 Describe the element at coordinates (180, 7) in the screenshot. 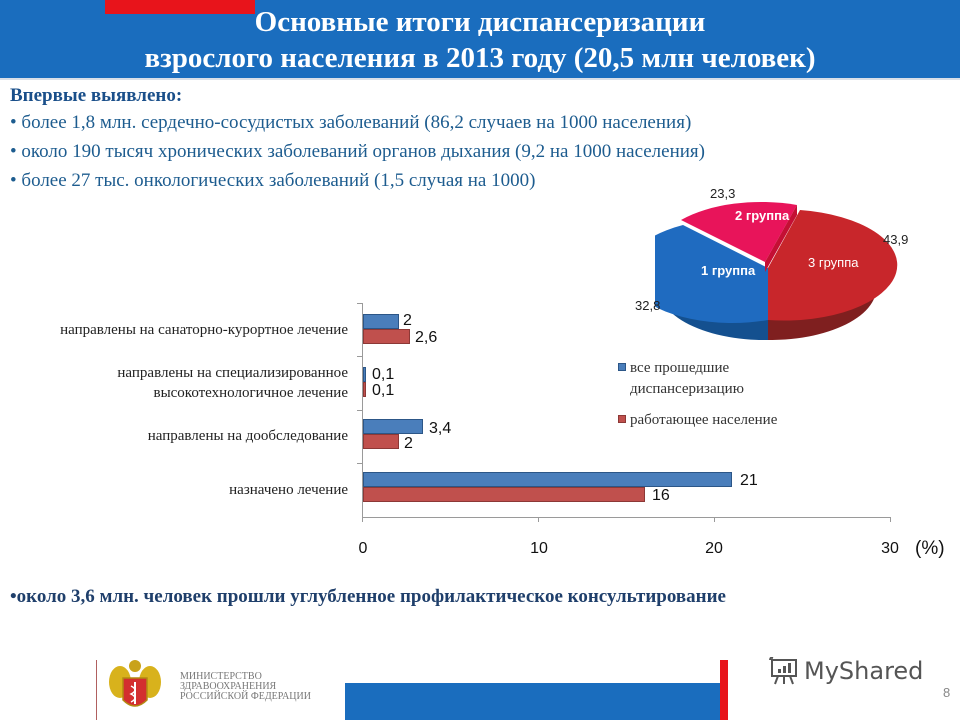

I see `header-red-accent` at that location.